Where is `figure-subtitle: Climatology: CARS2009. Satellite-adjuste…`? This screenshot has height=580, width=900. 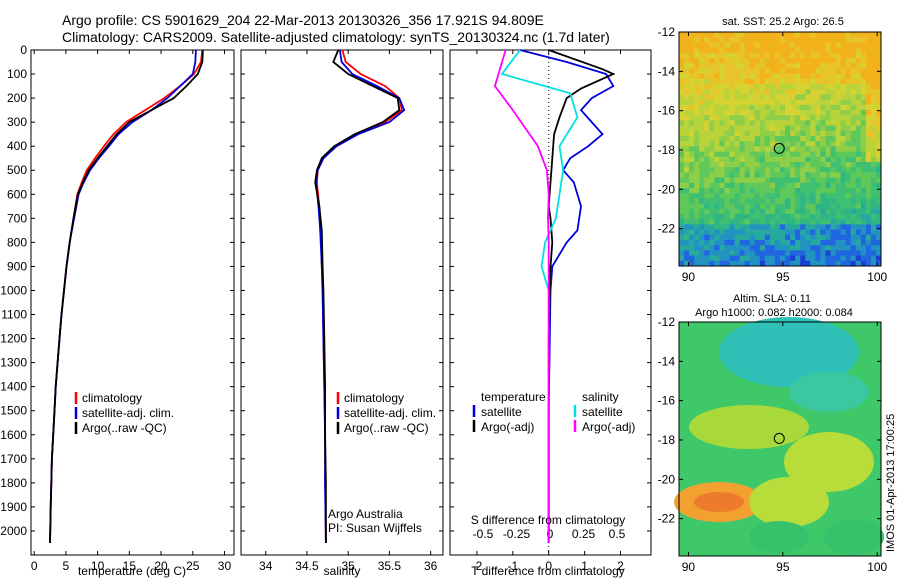 figure-subtitle: Climatology: CARS2009. Satellite-adjuste… is located at coordinates (336, 37).